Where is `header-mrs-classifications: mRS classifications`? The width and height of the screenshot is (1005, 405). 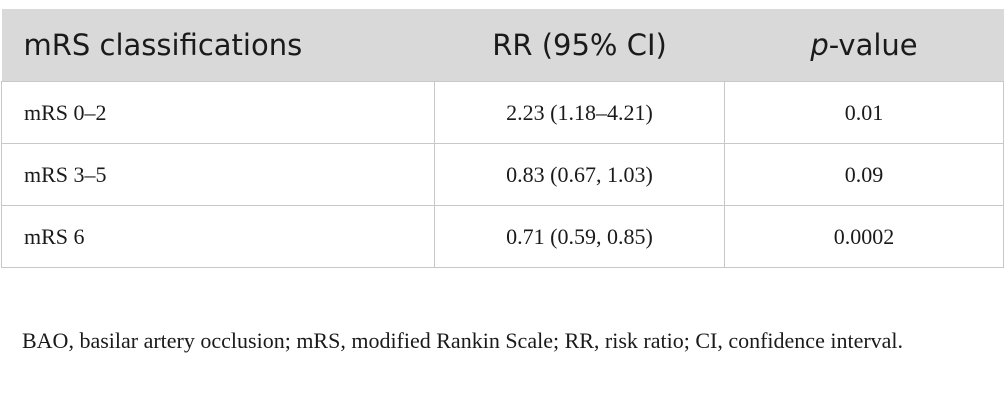 header-mrs-classifications: mRS classifications is located at coordinates (218, 45).